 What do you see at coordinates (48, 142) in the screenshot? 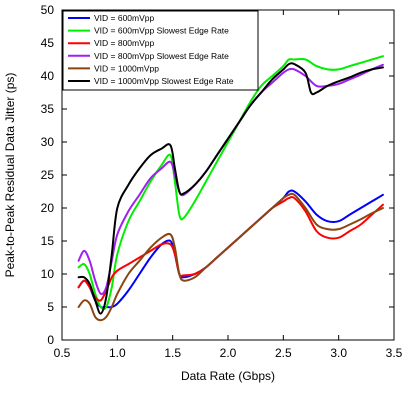
I see `y-tick-label: 30` at bounding box center [48, 142].